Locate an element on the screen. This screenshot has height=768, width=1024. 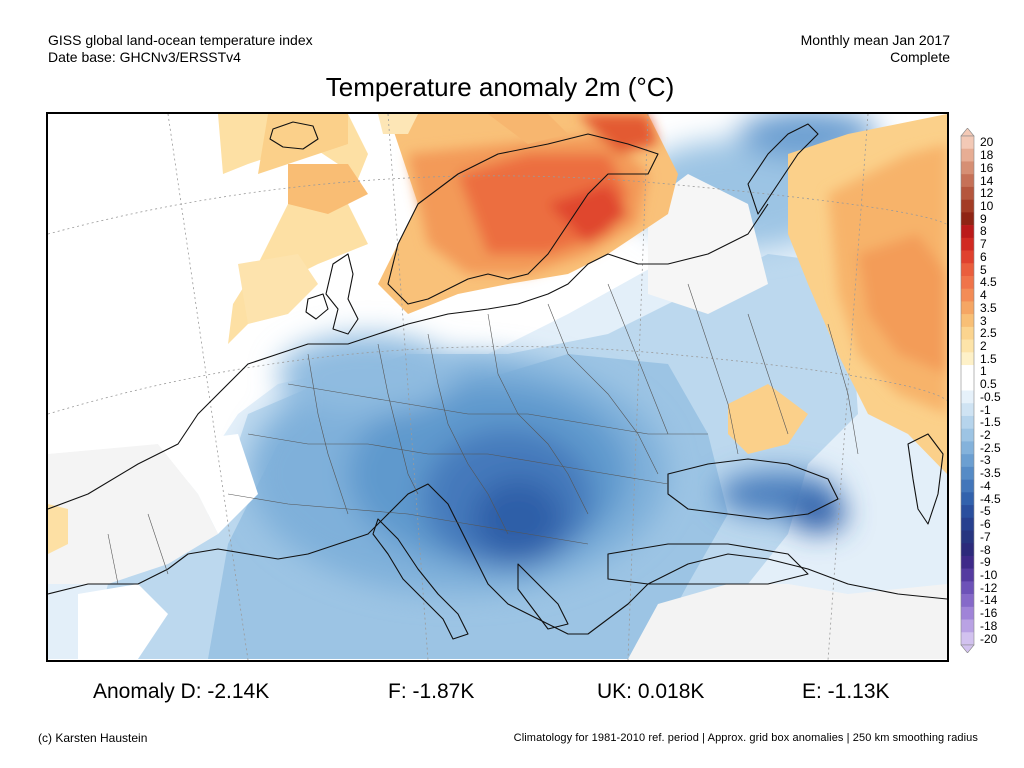
legend-label: 1.5 is located at coordinates (988, 358).